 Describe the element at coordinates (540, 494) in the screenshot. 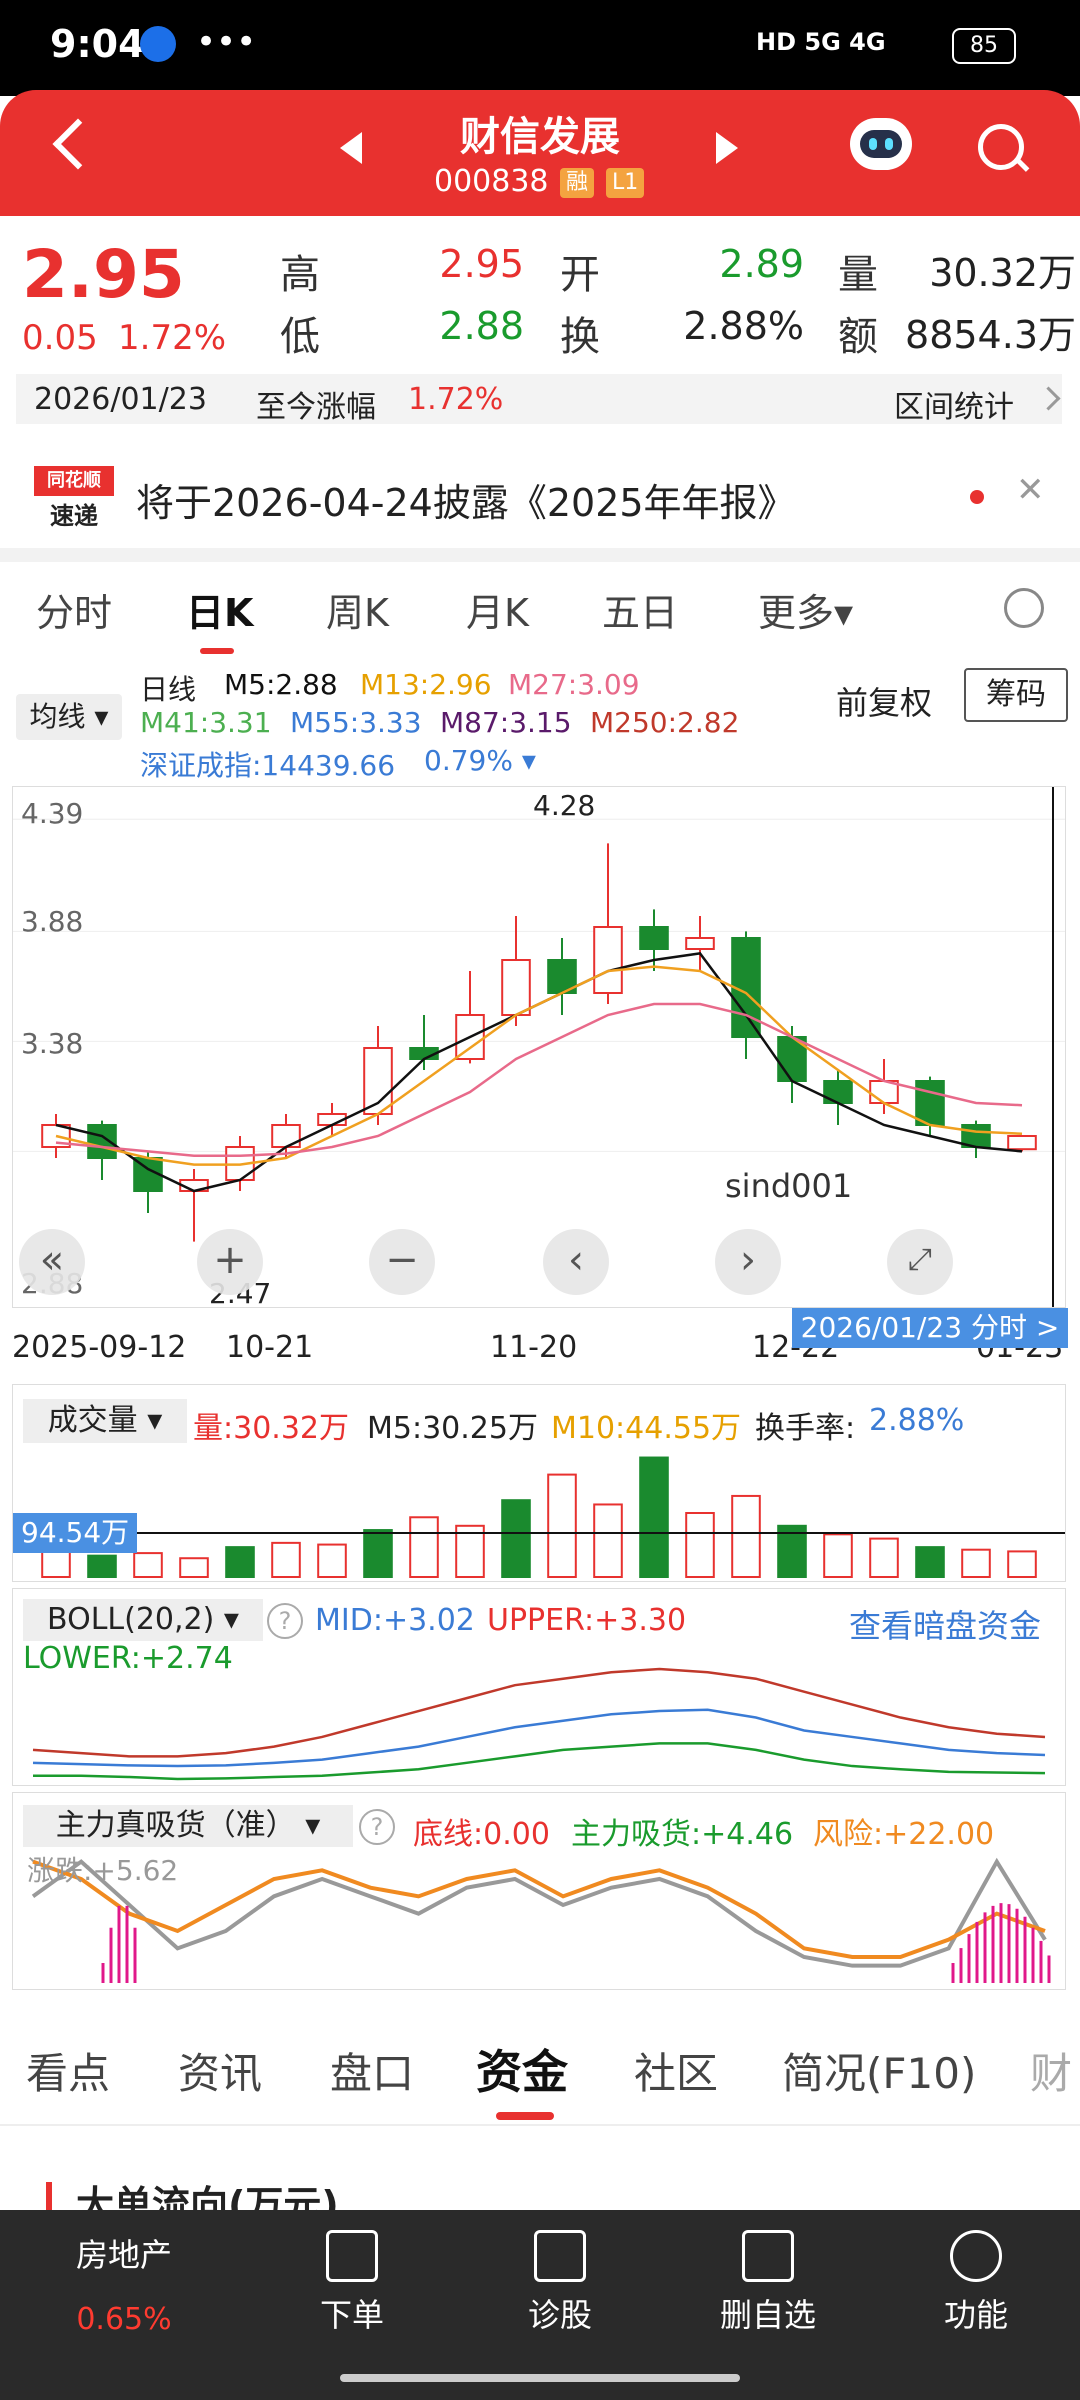

I see `announcement-notice: 同花顺 速递 将于2026-04-24披露《2025年年报》 ✕` at that location.